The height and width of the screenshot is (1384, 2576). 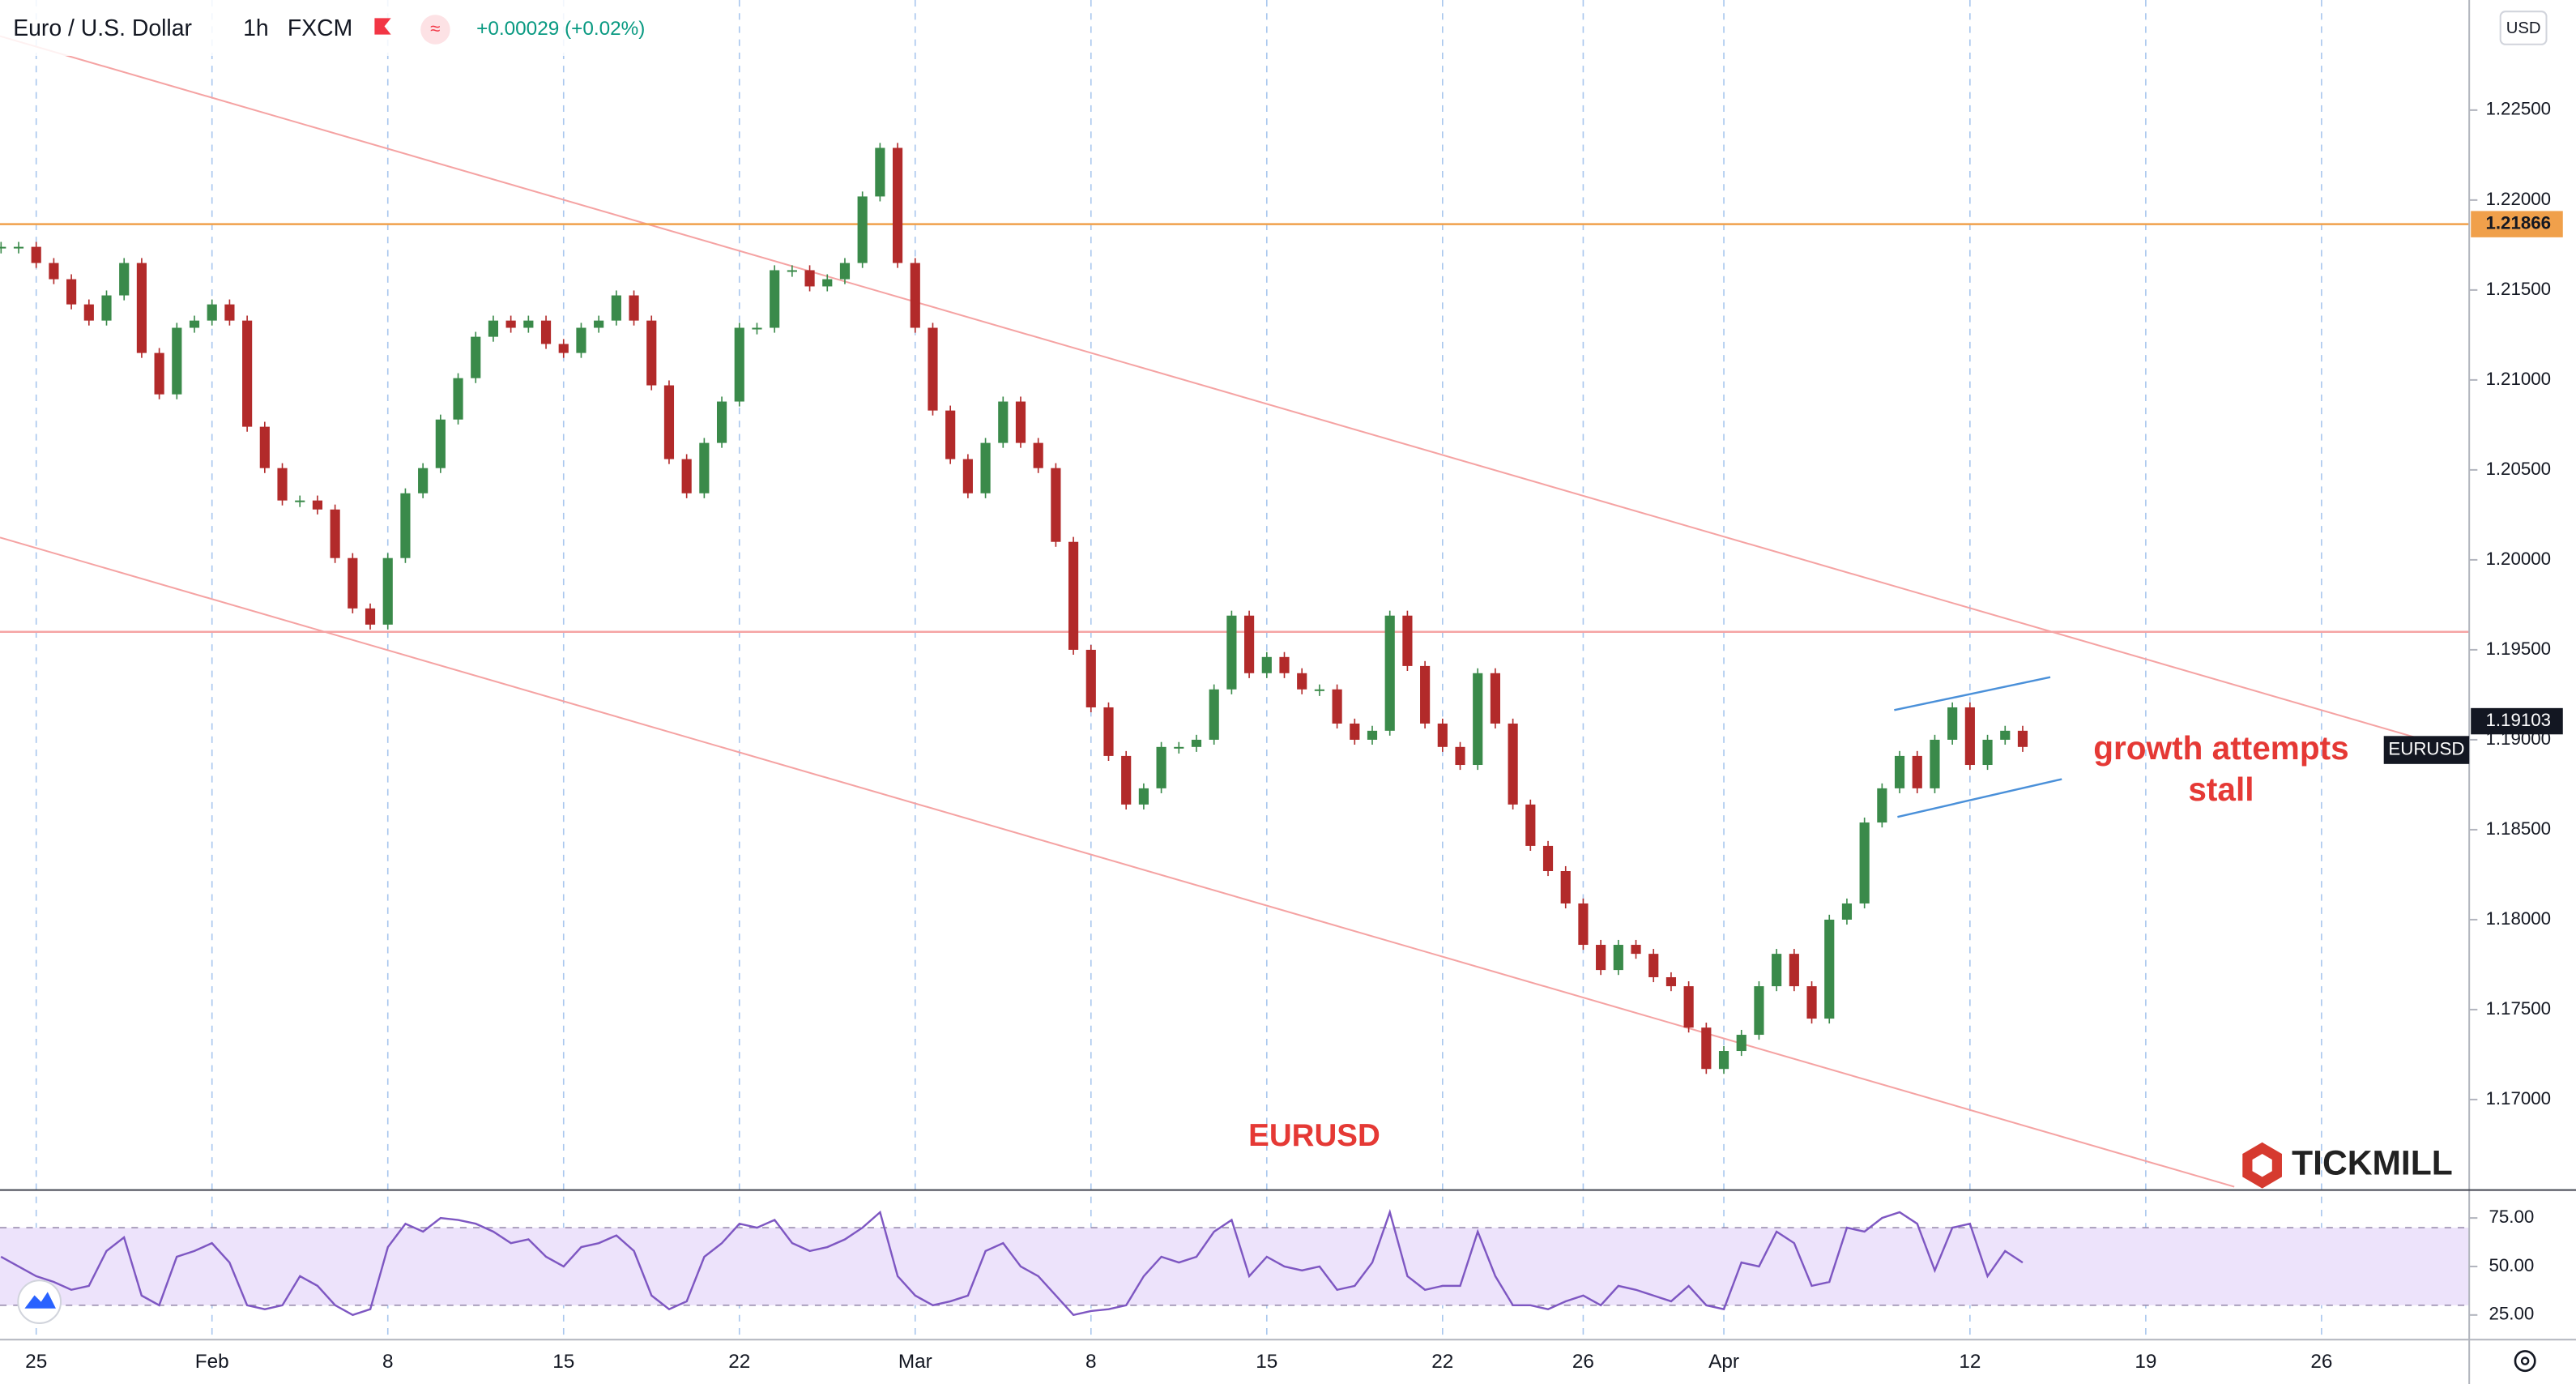 I want to click on x-tick-label: 26, so click(x=1583, y=1362).